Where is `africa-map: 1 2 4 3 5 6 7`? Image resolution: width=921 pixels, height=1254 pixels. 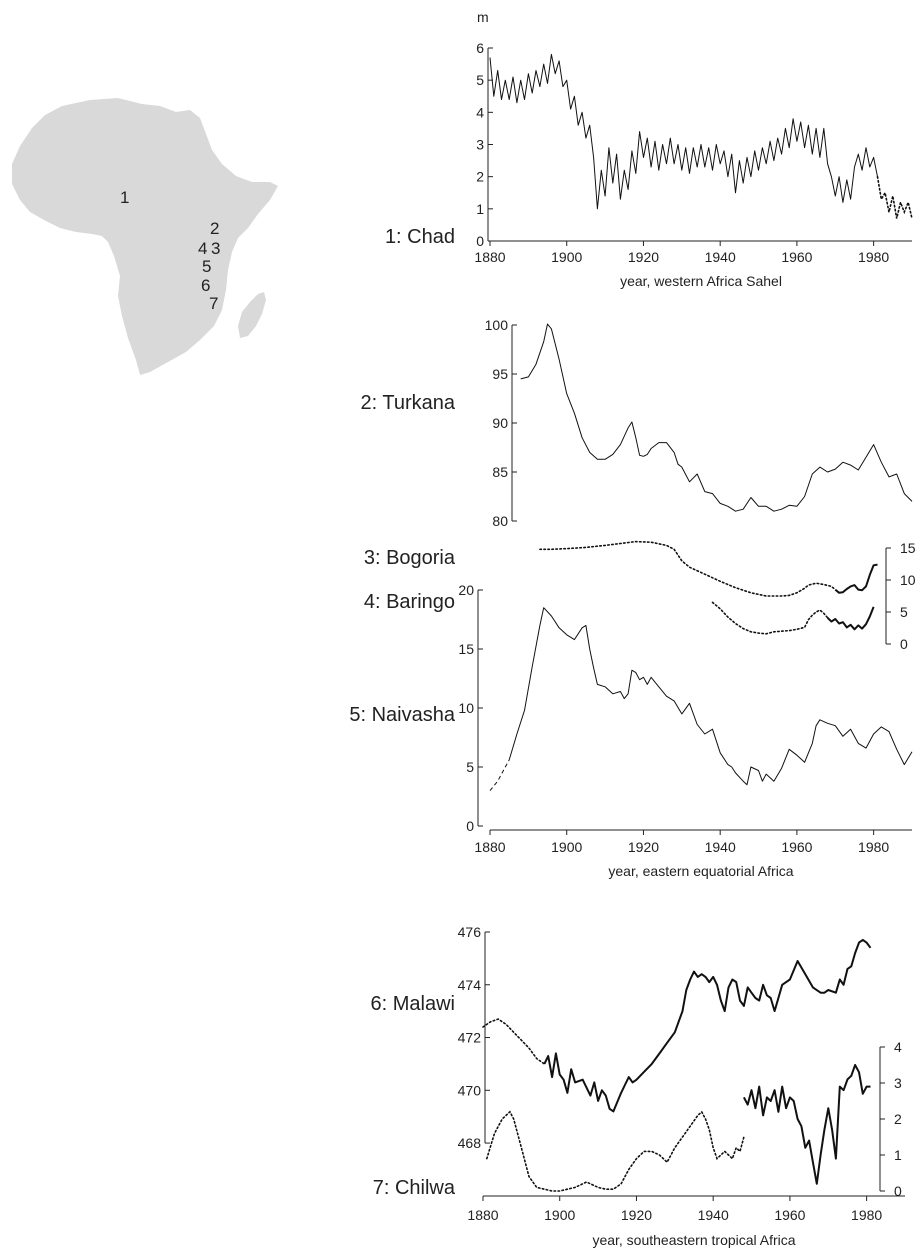
africa-map: 1 2 4 3 5 6 7 is located at coordinates (145, 236).